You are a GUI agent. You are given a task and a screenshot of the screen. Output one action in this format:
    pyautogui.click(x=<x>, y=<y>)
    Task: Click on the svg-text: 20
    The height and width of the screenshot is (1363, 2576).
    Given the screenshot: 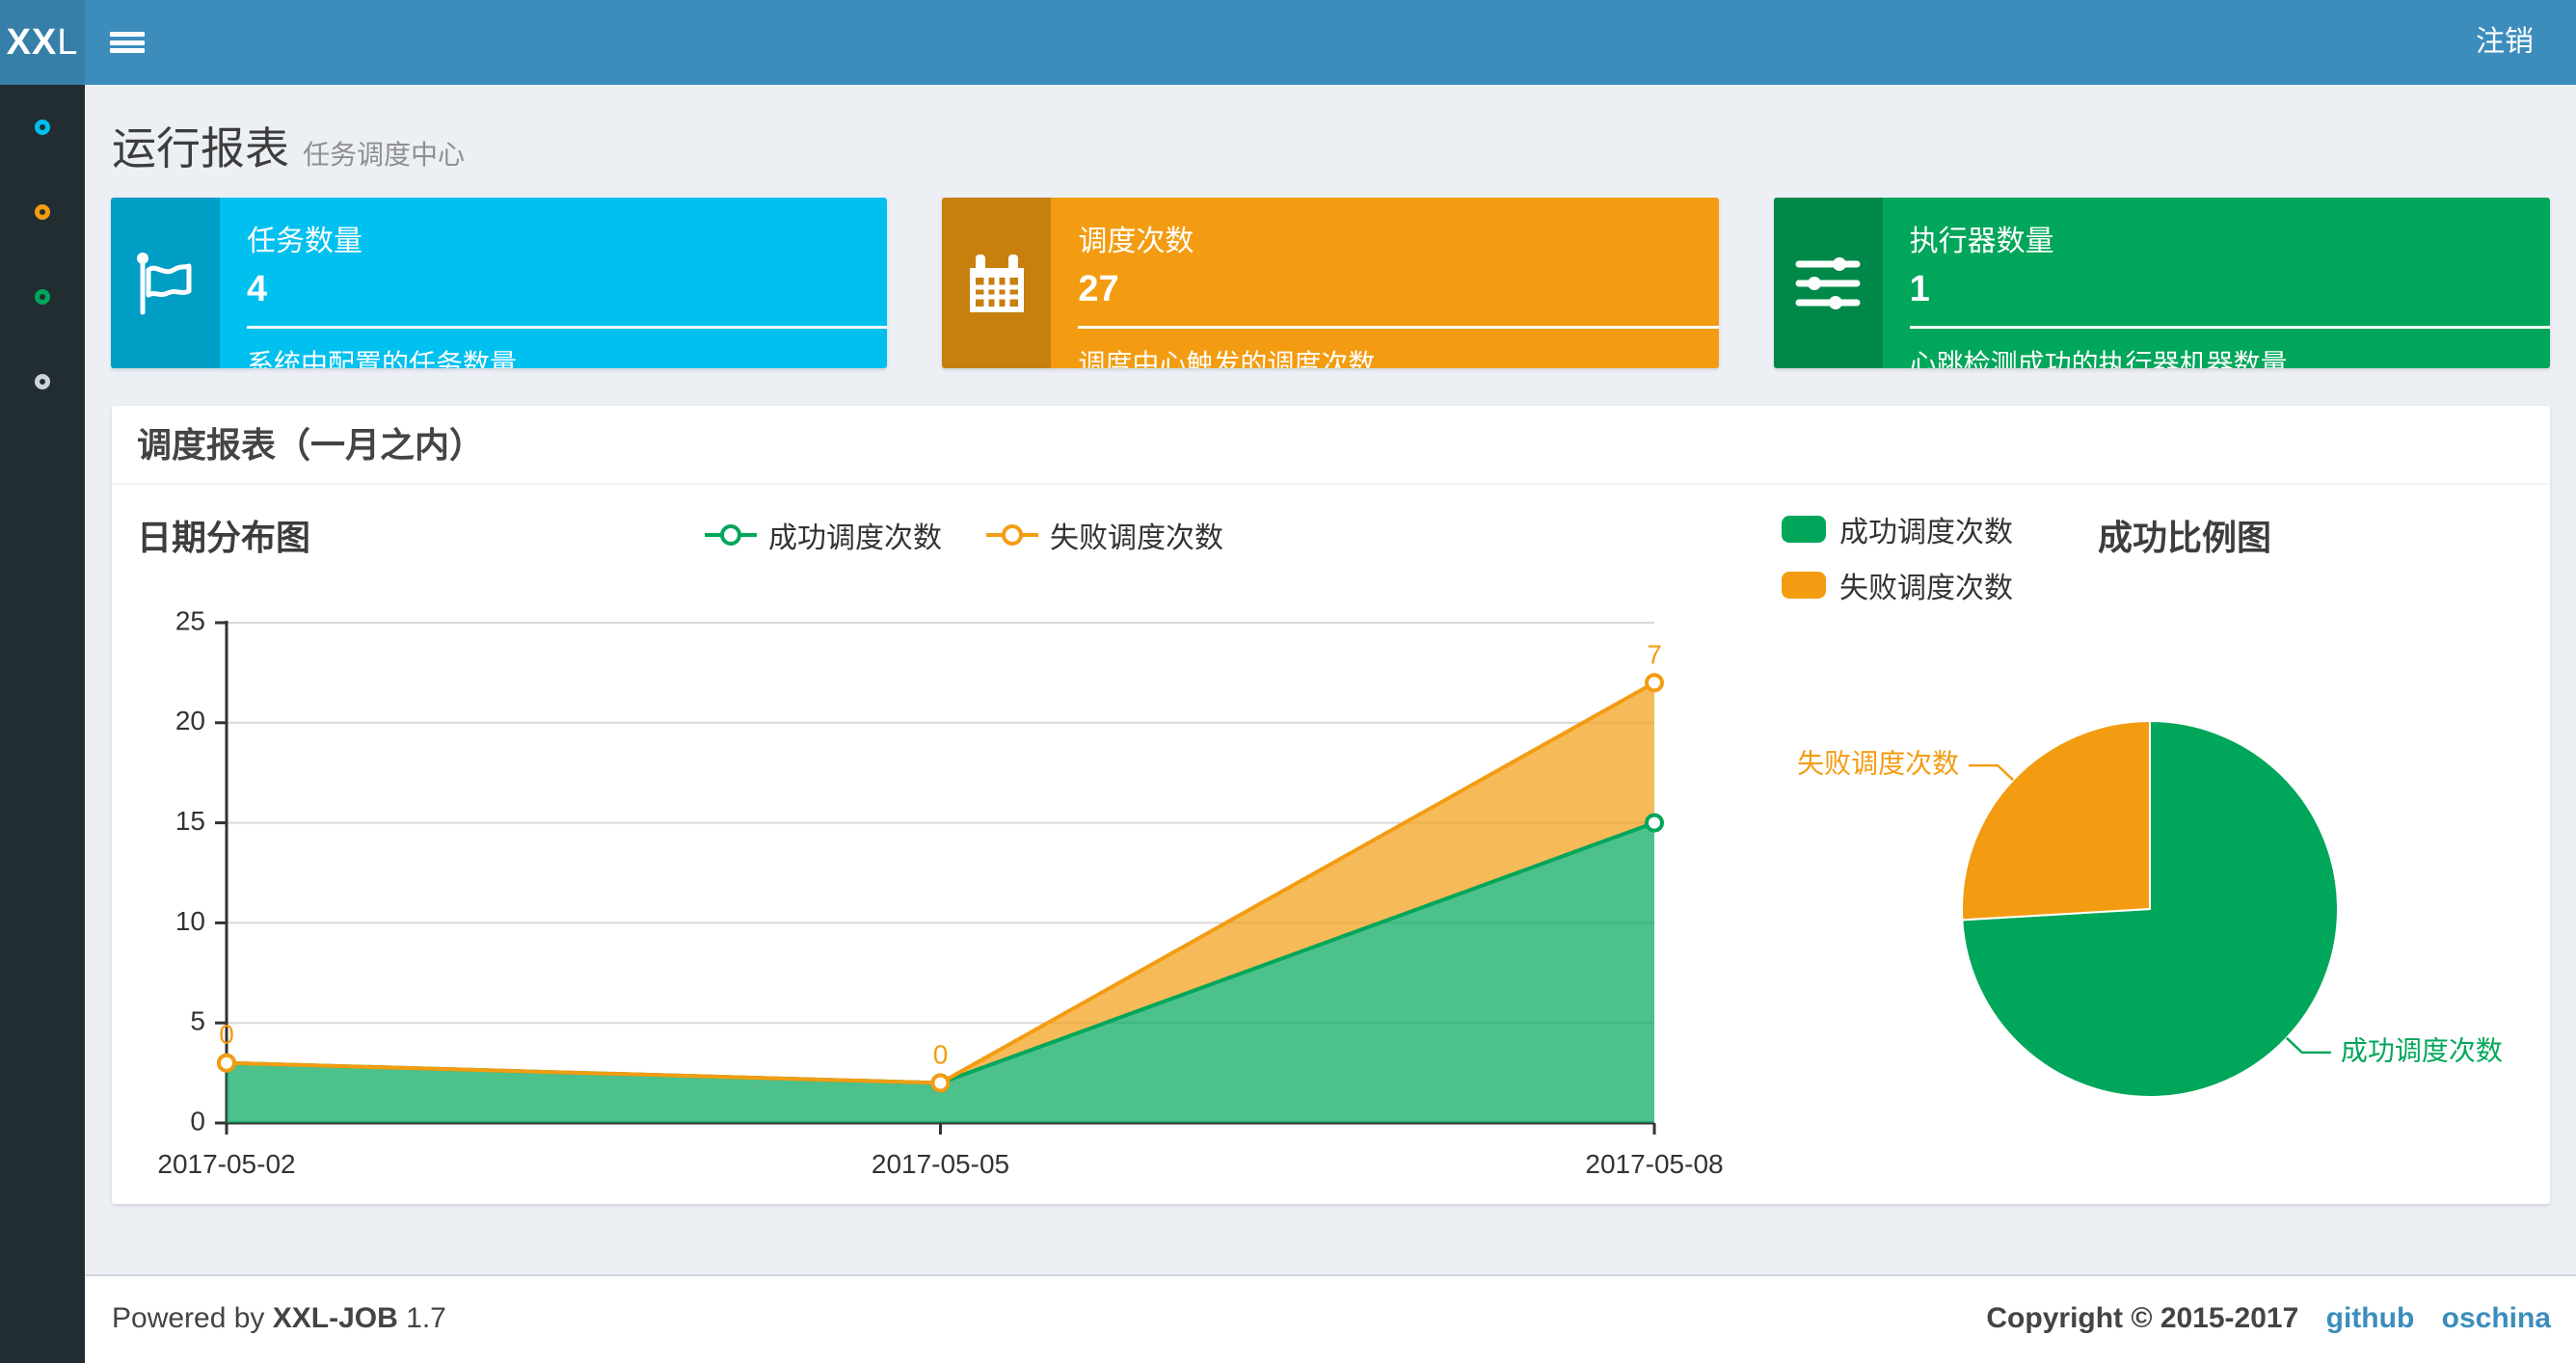 What is the action you would take?
    pyautogui.click(x=190, y=720)
    